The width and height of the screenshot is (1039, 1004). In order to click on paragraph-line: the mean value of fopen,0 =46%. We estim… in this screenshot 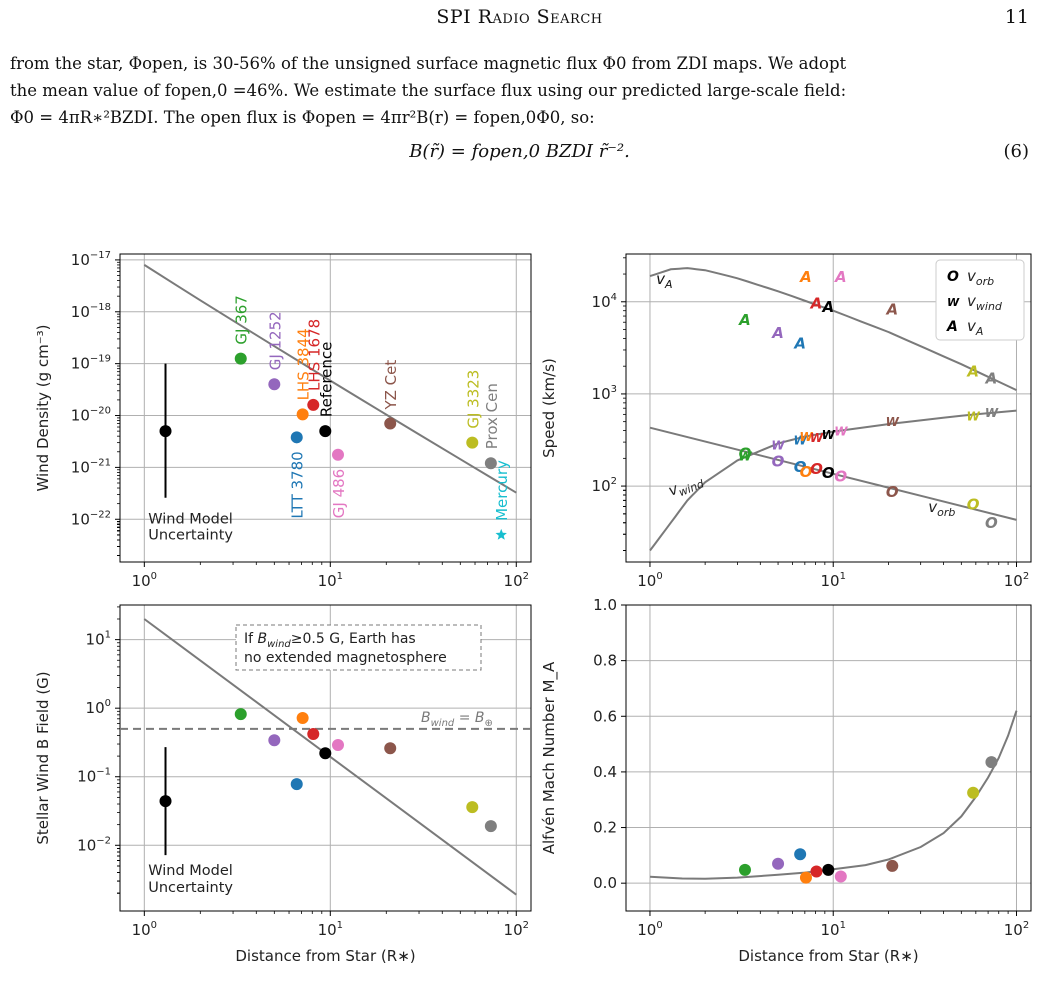, I will do `click(428, 90)`.